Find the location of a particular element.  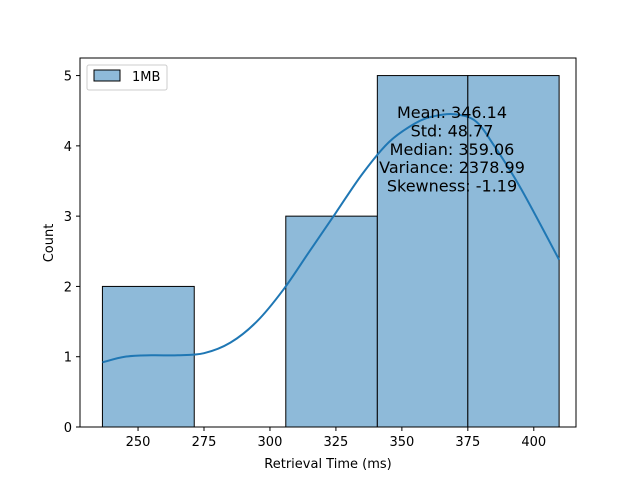

y-tick-label: 3 is located at coordinates (68, 217).